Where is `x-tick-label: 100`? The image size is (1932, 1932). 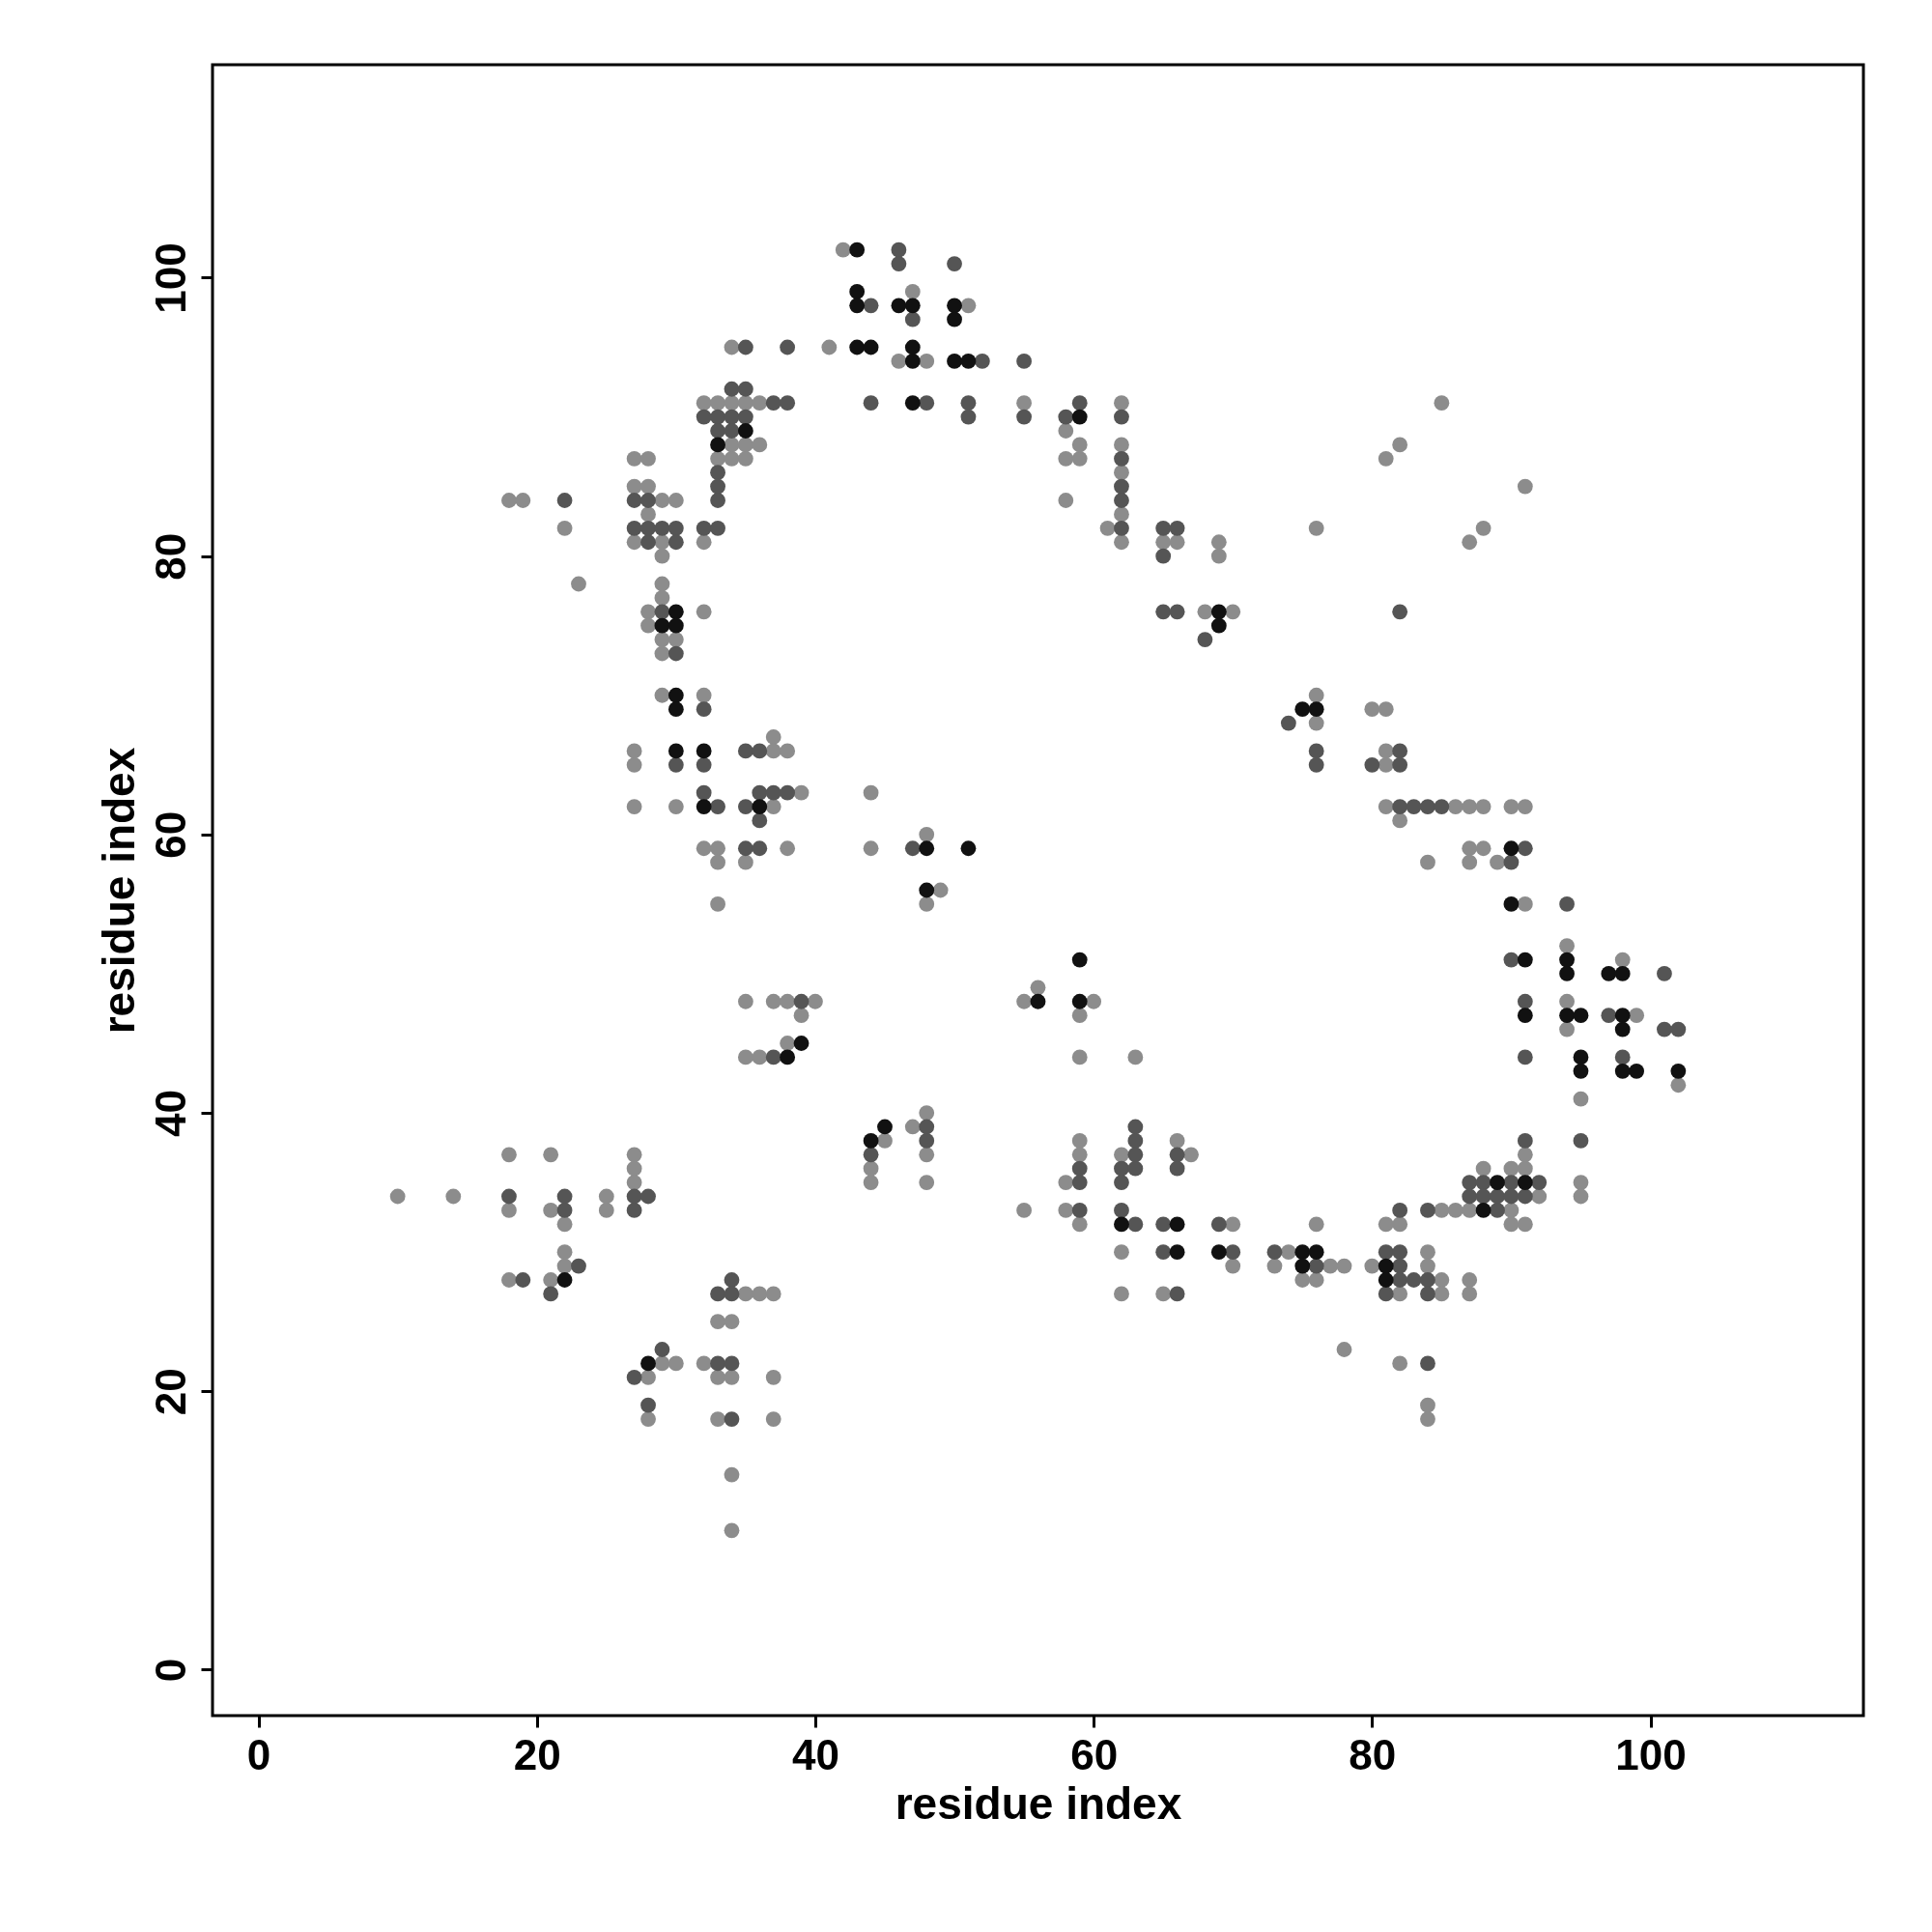 x-tick-label: 100 is located at coordinates (1651, 1754).